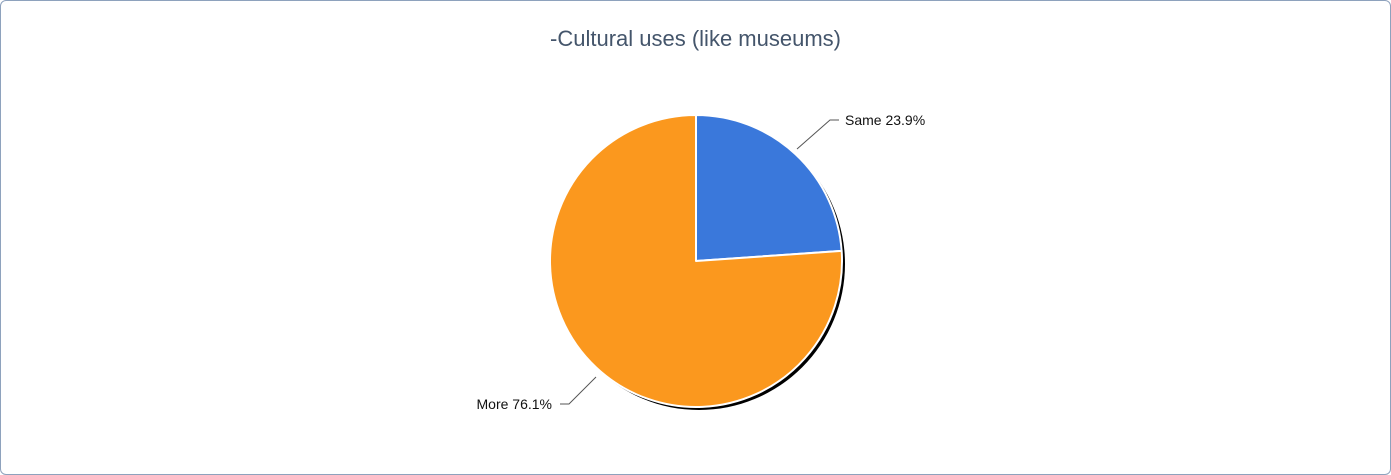 The height and width of the screenshot is (475, 1391). I want to click on leader-line-more, so click(578, 390).